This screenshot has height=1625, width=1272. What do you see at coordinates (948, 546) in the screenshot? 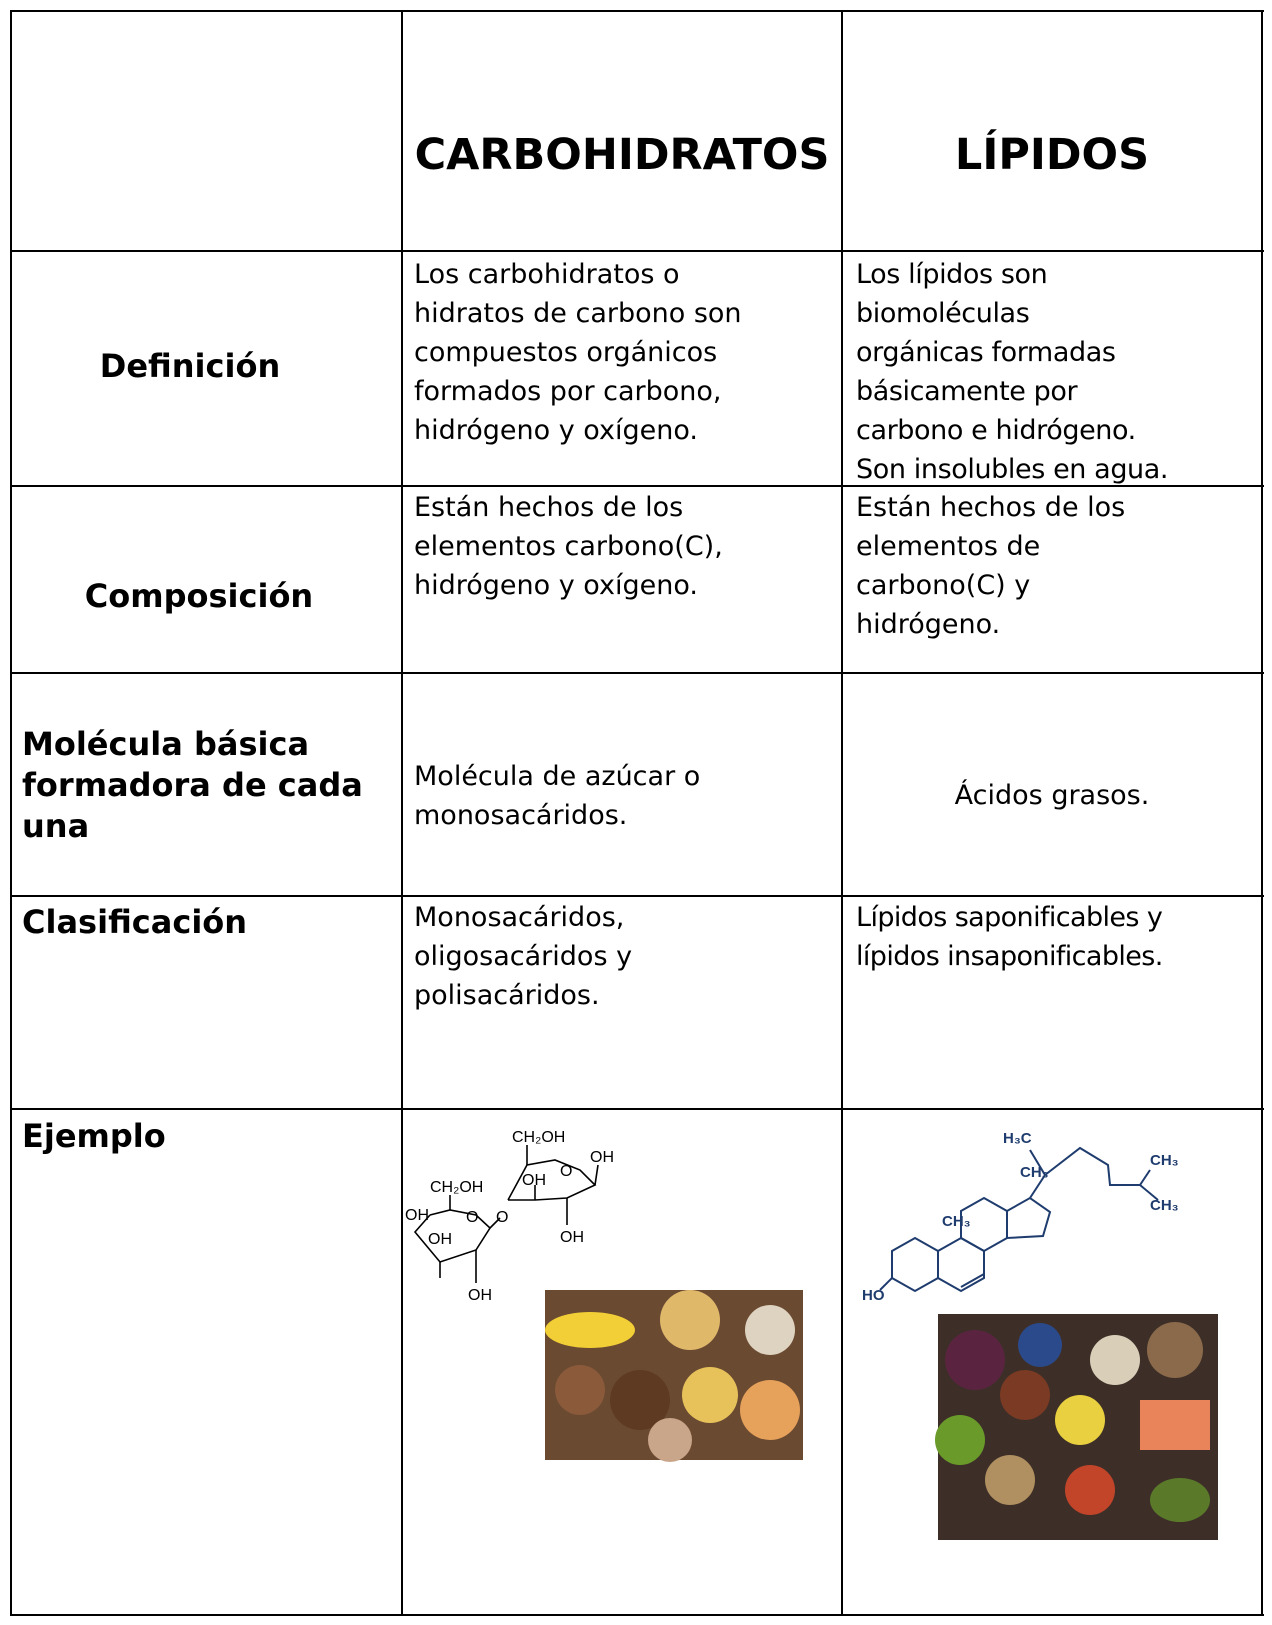
I see `text-line: elementos de` at bounding box center [948, 546].